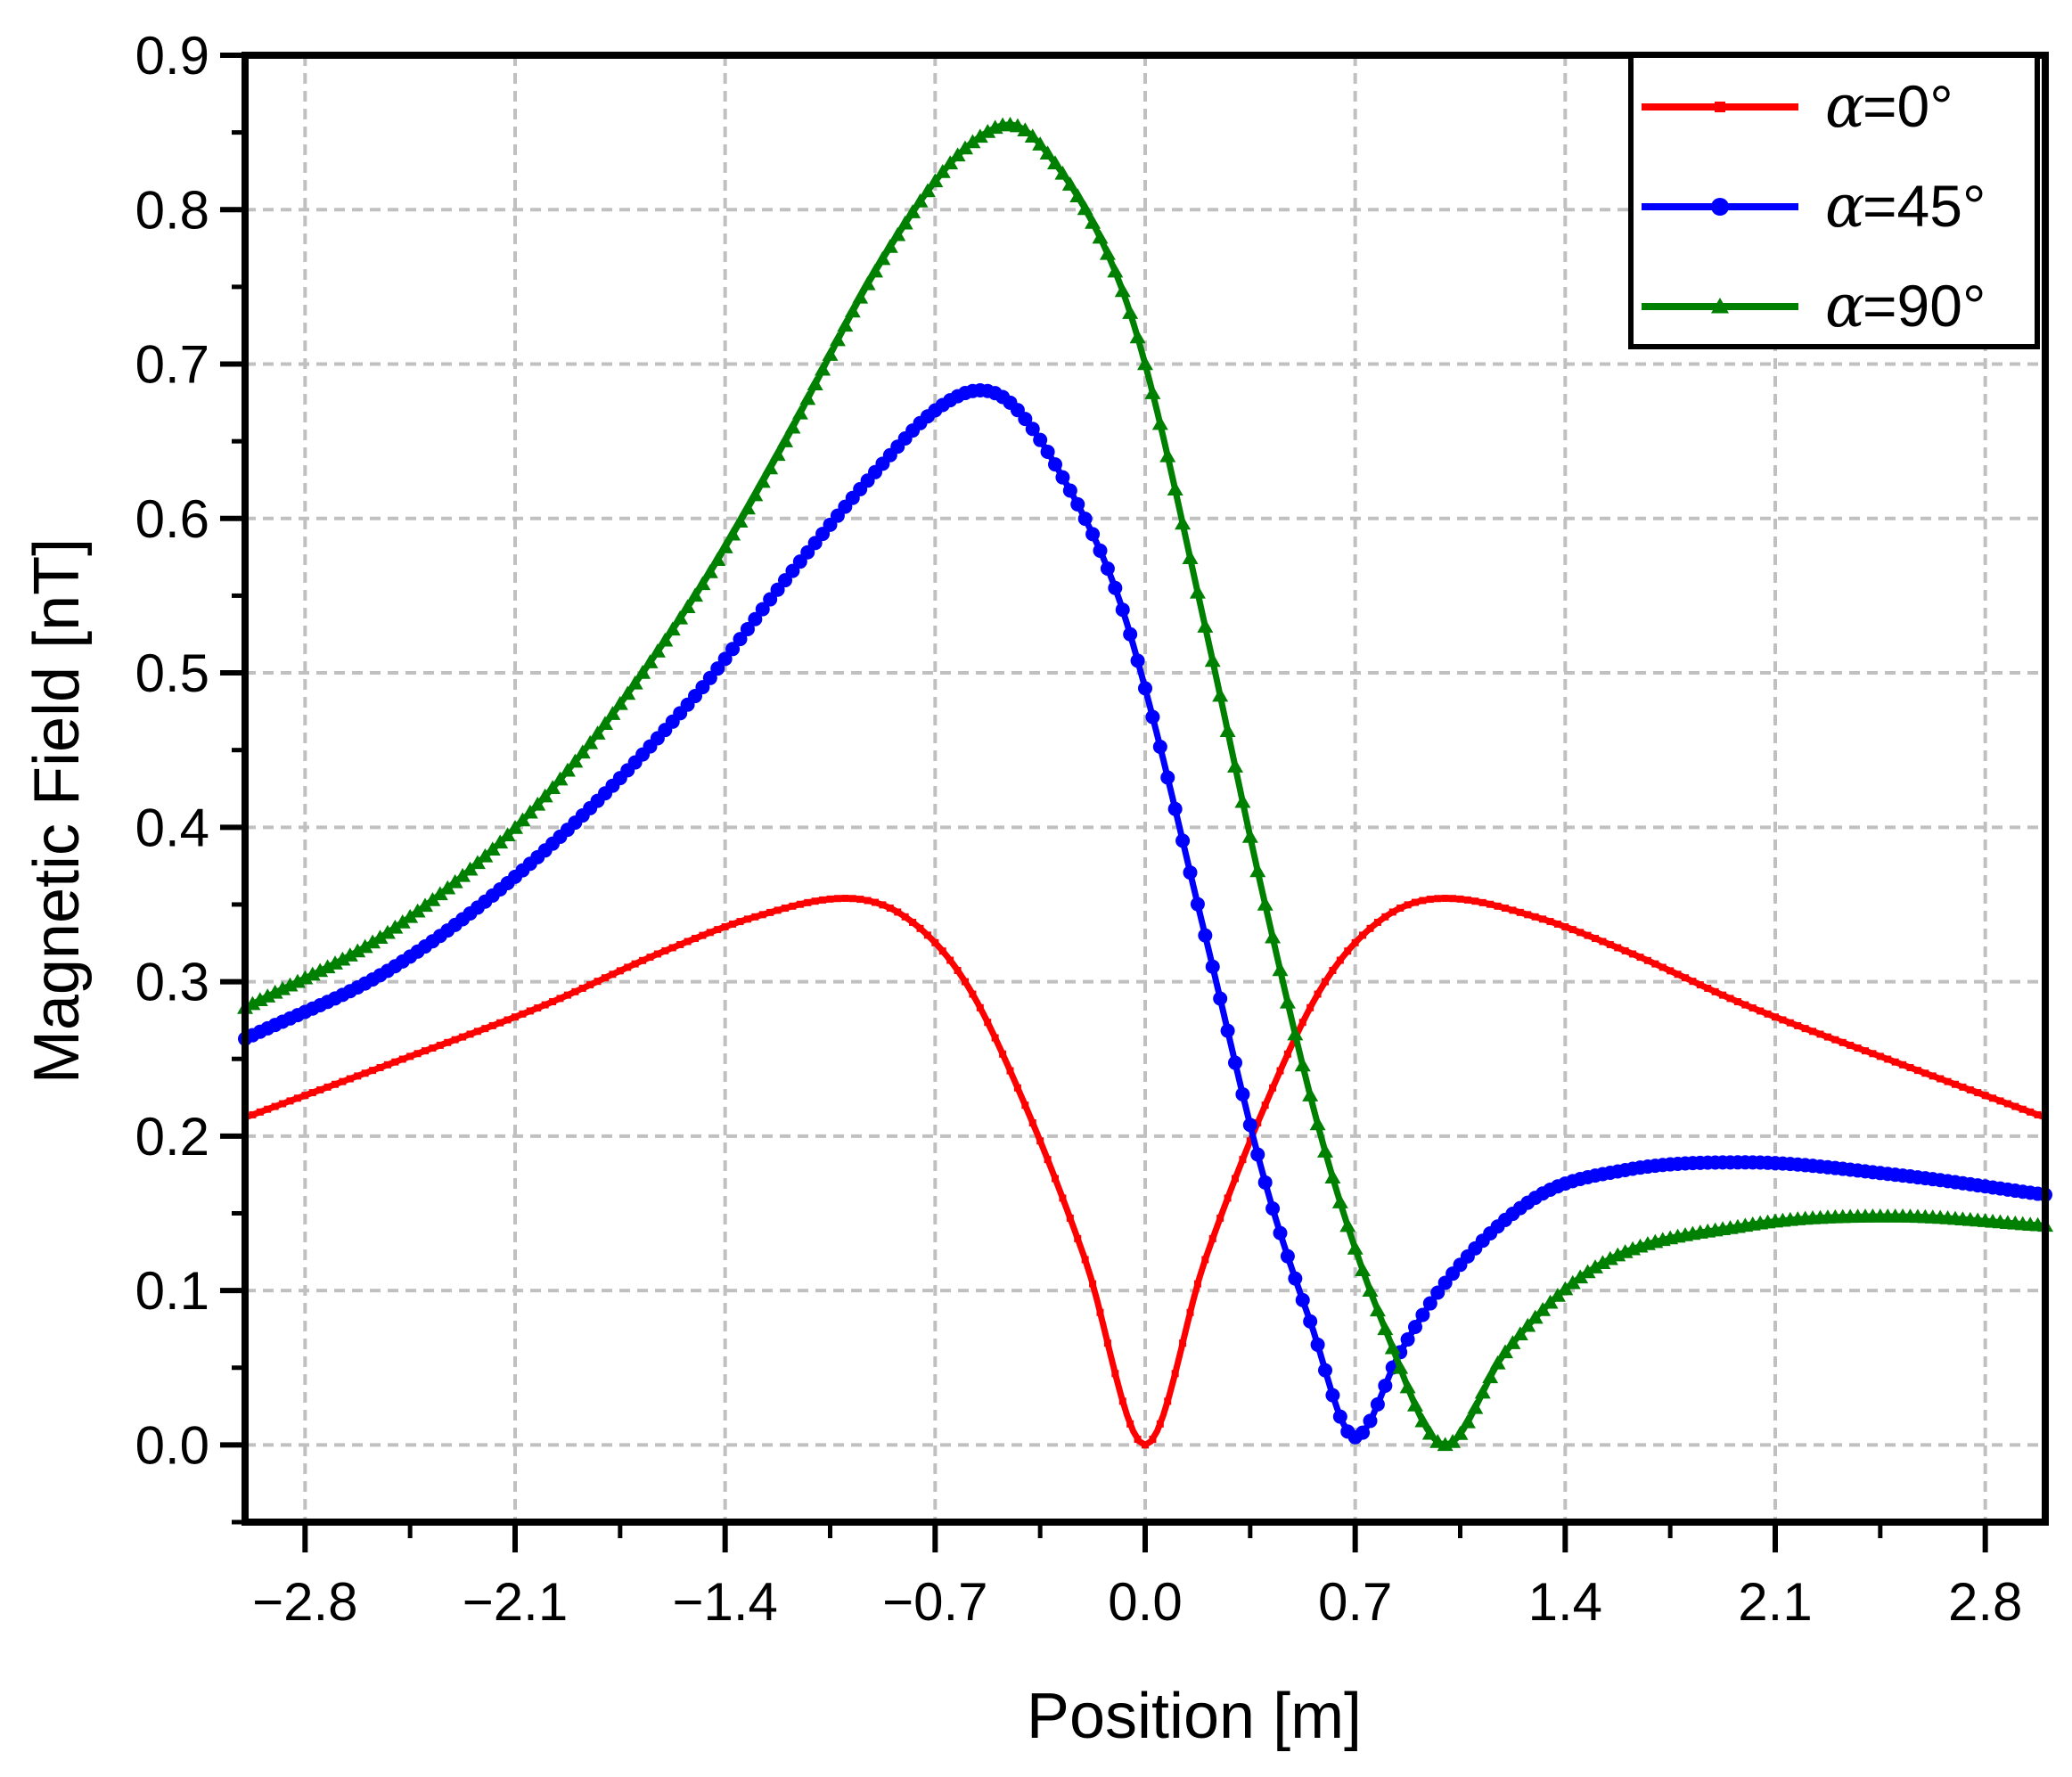 This screenshot has height=1777, width=2072. What do you see at coordinates (1924, 306) in the screenshot?
I see `legend-label: =90°` at bounding box center [1924, 306].